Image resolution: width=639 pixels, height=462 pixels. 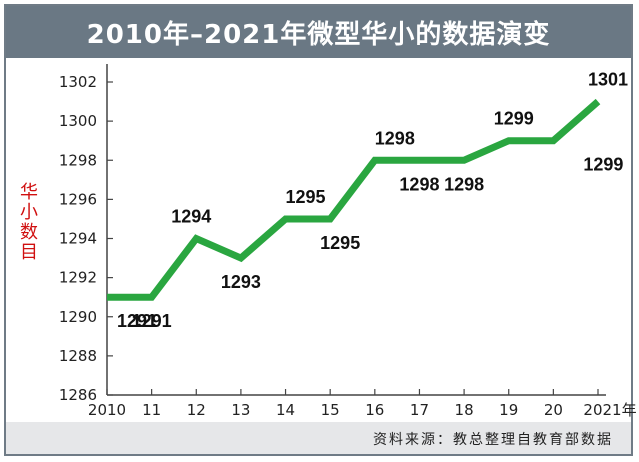 What do you see at coordinates (508, 410) in the screenshot?
I see `x-tick-label: 19` at bounding box center [508, 410].